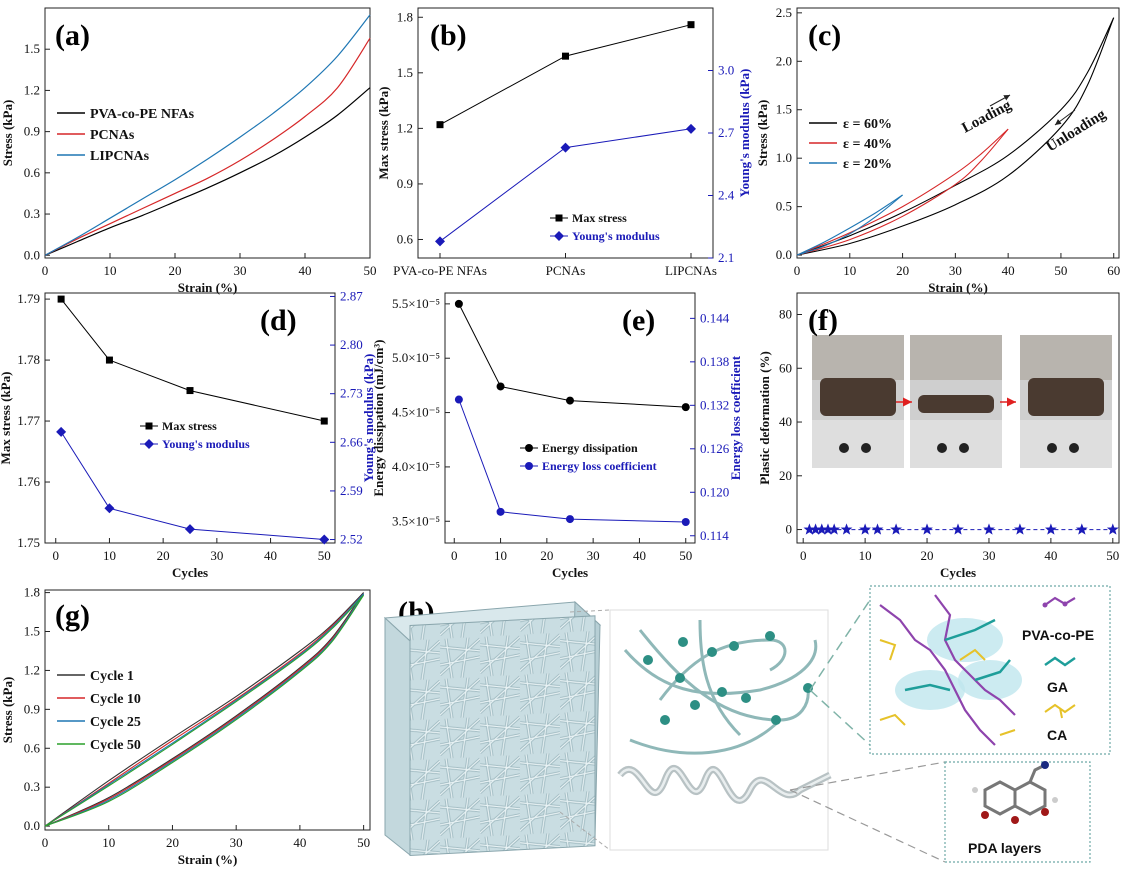 Image resolution: width=1126 pixels, height=870 pixels. I want to click on y2-tick-label: 0.126, so click(715, 448).